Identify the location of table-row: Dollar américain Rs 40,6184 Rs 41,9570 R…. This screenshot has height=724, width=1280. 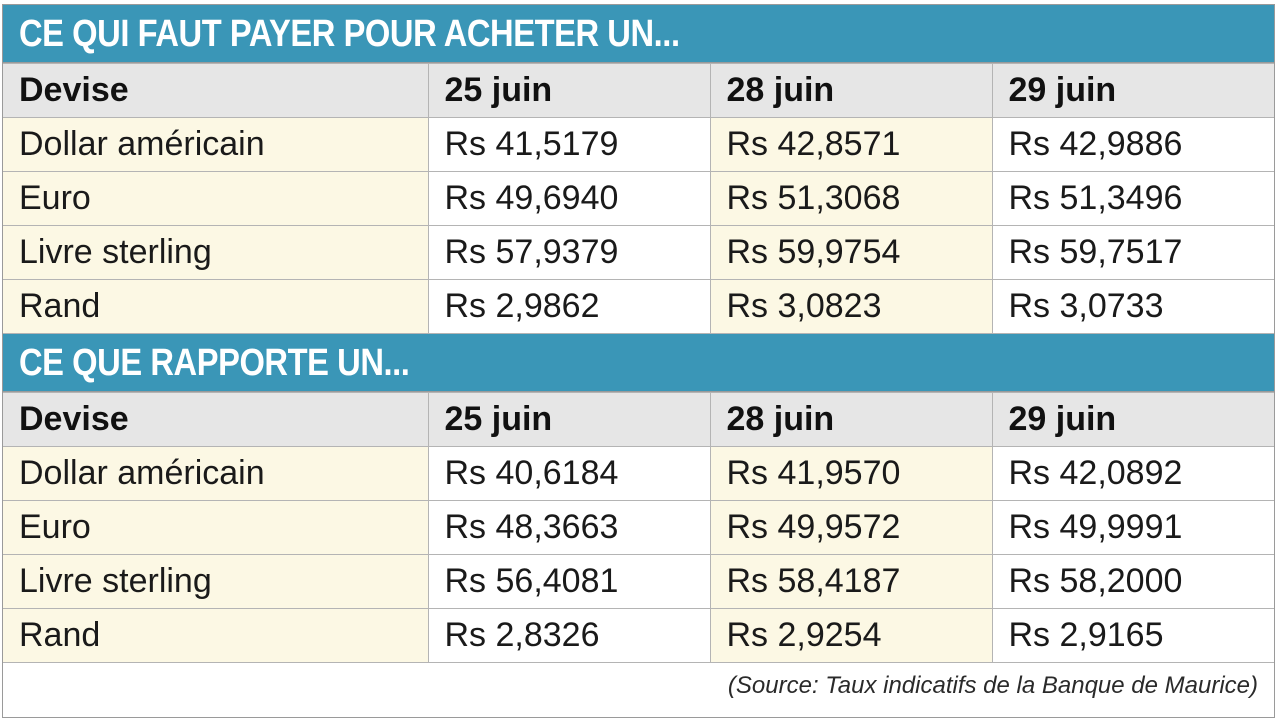
(638, 473).